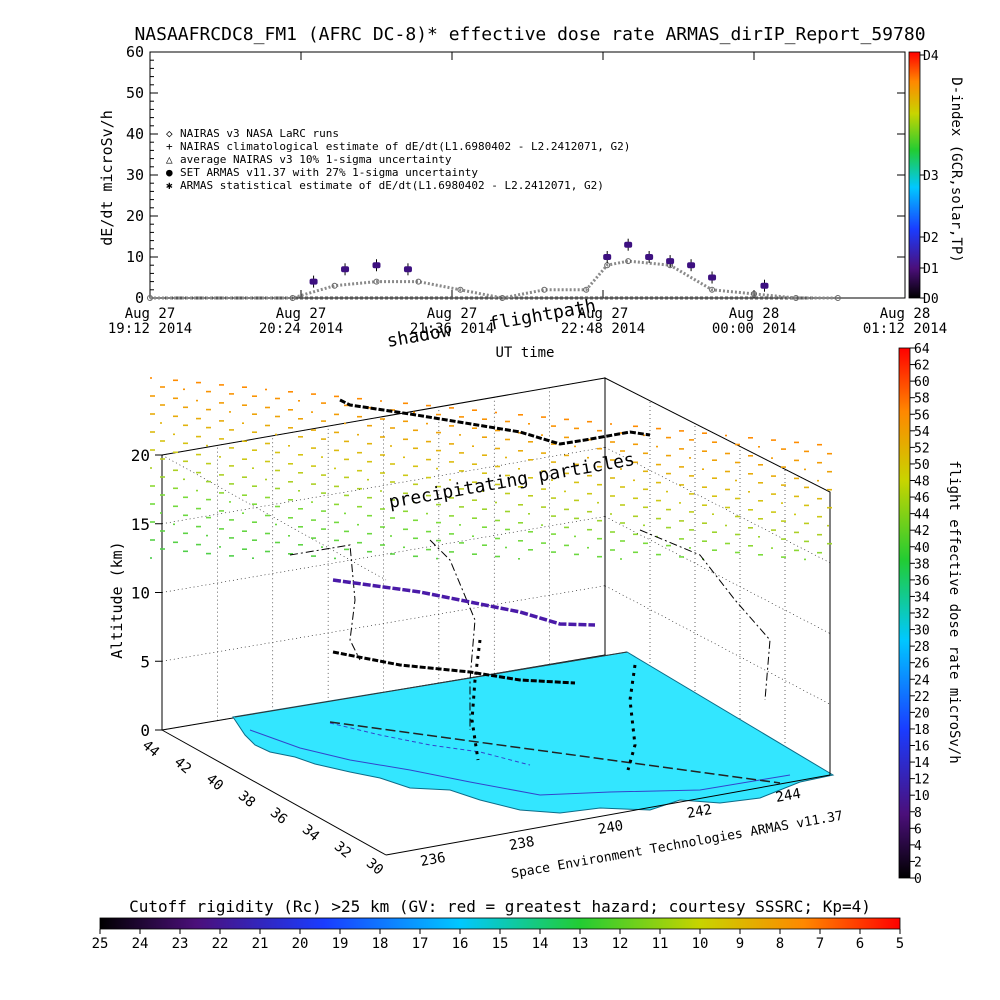  I want to click on dose-tick-label: 24, so click(922, 680).